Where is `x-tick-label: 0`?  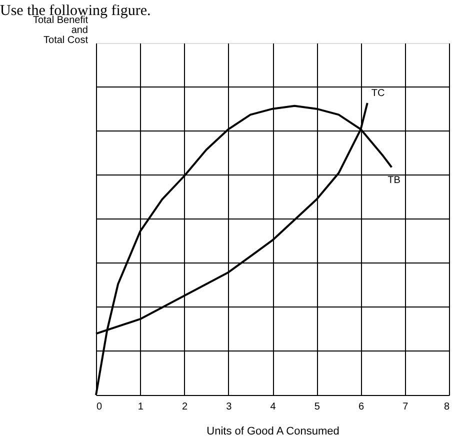
x-tick-label: 0 is located at coordinates (99, 407).